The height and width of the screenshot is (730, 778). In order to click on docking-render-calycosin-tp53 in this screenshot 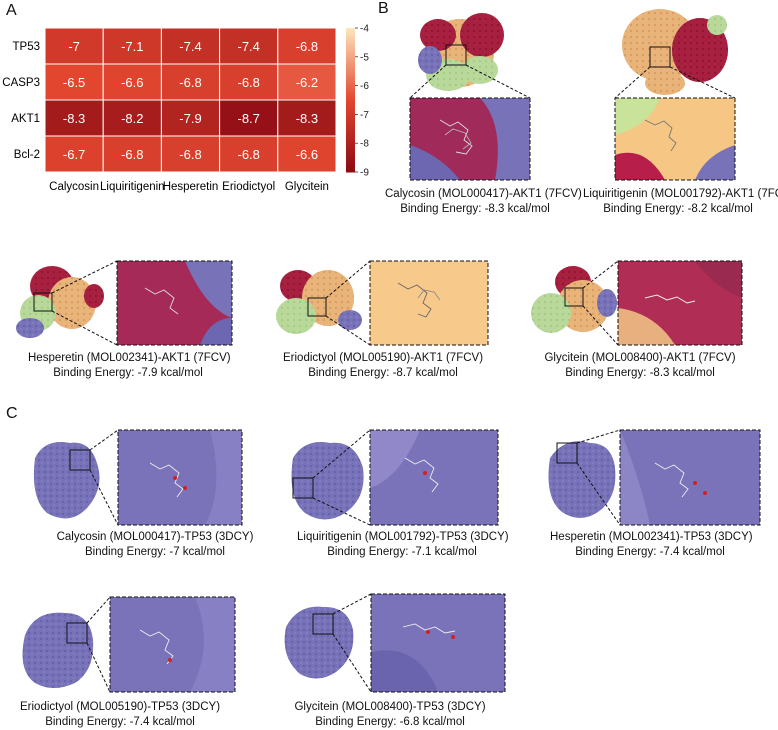, I will do `click(138, 477)`.